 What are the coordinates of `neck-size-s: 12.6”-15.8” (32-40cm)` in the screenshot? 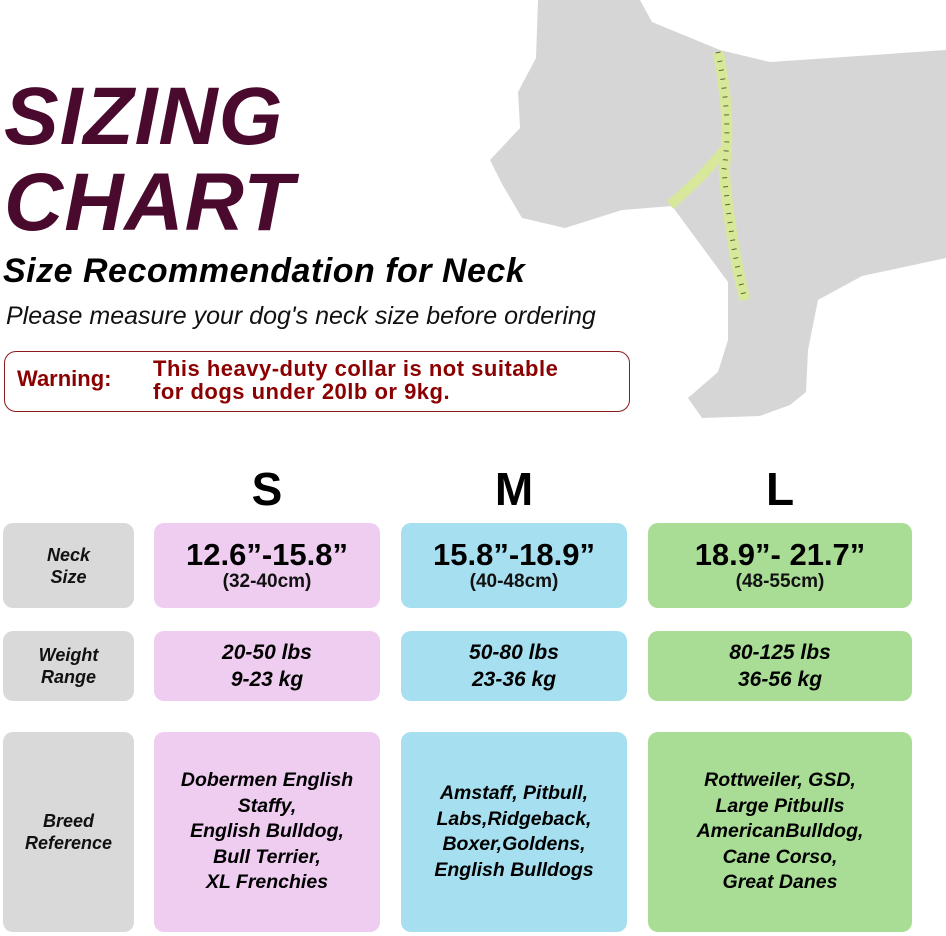 It's located at (267, 565).